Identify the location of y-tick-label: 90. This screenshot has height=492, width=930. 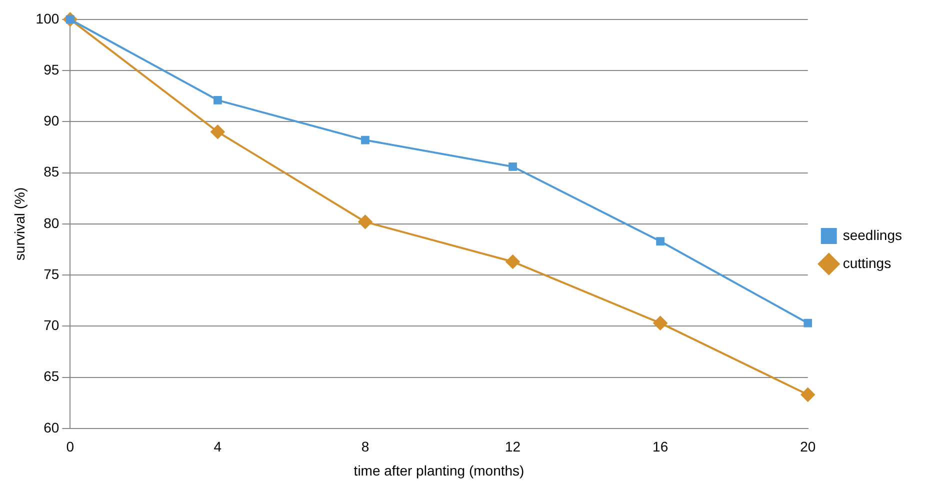
(52, 120).